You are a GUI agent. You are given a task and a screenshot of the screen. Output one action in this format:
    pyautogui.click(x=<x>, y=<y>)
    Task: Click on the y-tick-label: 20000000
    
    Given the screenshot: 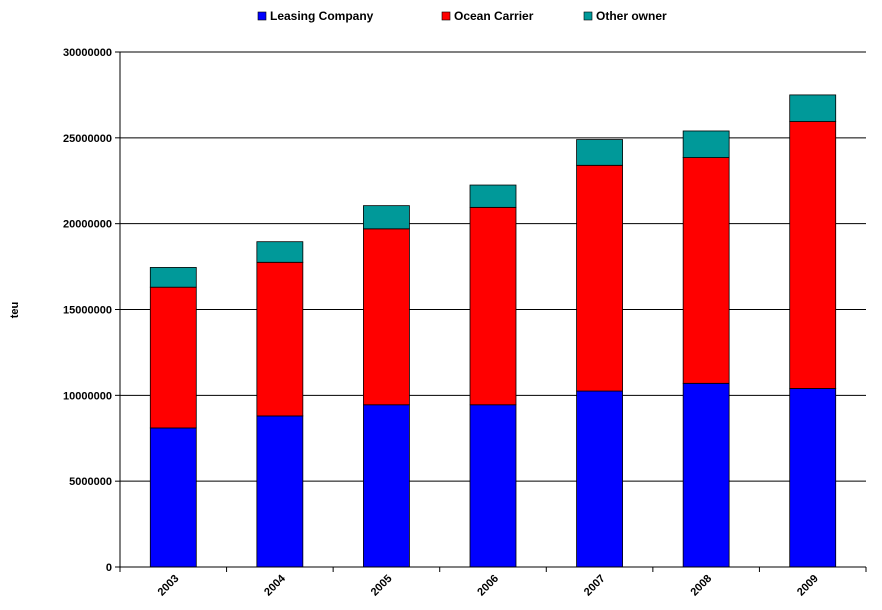 What is the action you would take?
    pyautogui.click(x=87, y=225)
    